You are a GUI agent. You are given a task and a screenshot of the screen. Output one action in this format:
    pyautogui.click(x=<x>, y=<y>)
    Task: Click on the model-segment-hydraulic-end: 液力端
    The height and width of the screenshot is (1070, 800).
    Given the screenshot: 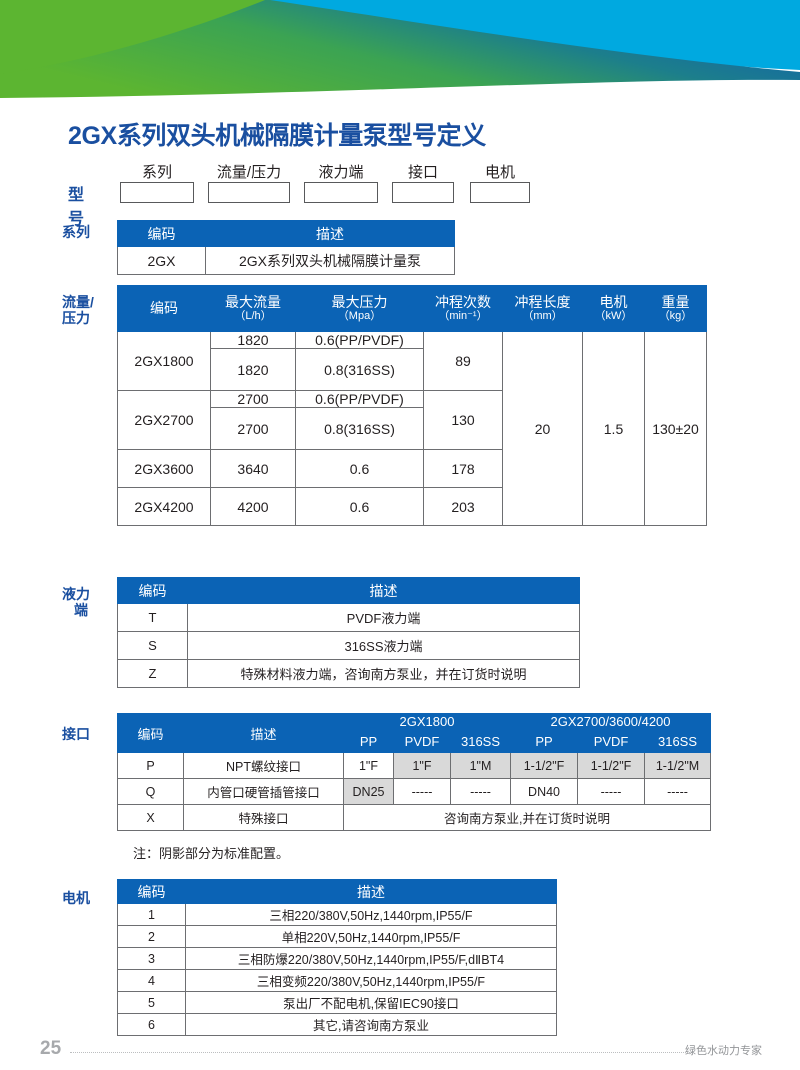 What is the action you would take?
    pyautogui.click(x=341, y=183)
    